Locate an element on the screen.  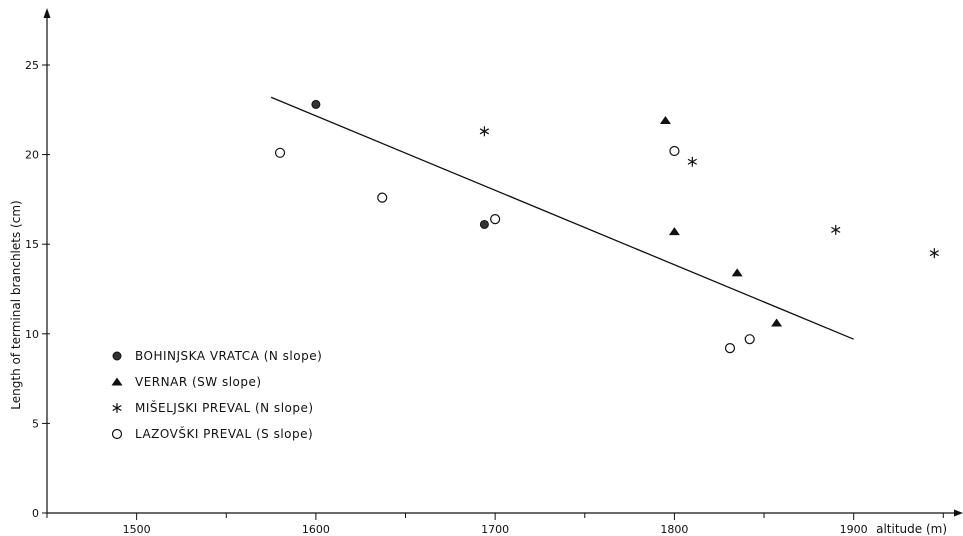
x-ticks: 1500 1600 1700 1800 1900 is located at coordinates (495, 524).